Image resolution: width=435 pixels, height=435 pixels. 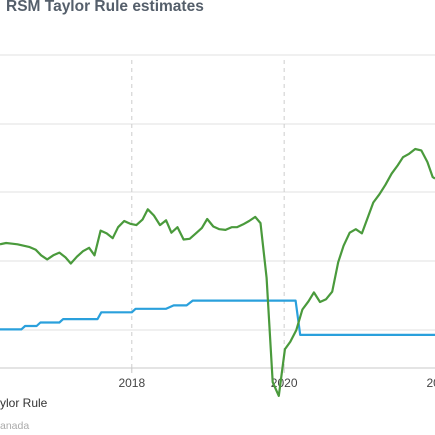 I want to click on source-note: anada, so click(x=15, y=426).